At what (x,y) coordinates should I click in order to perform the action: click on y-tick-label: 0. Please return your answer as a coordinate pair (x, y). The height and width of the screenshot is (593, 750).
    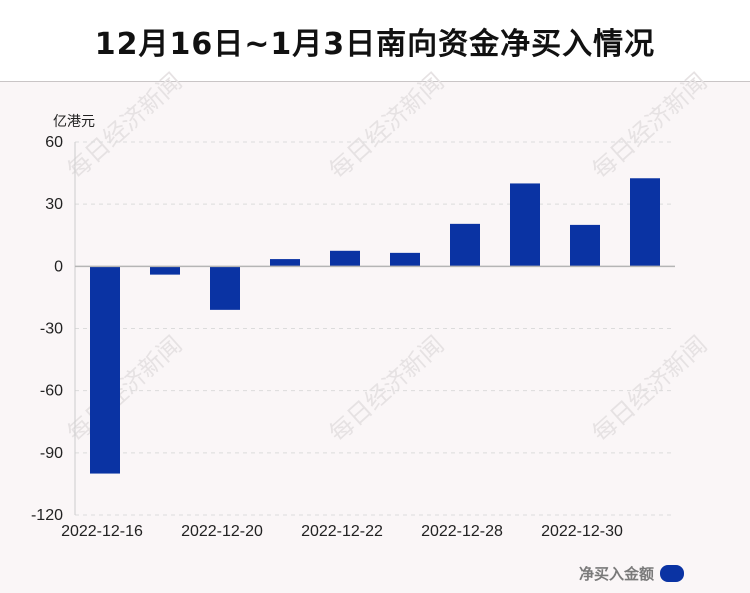
    Looking at the image, I should click on (58, 266).